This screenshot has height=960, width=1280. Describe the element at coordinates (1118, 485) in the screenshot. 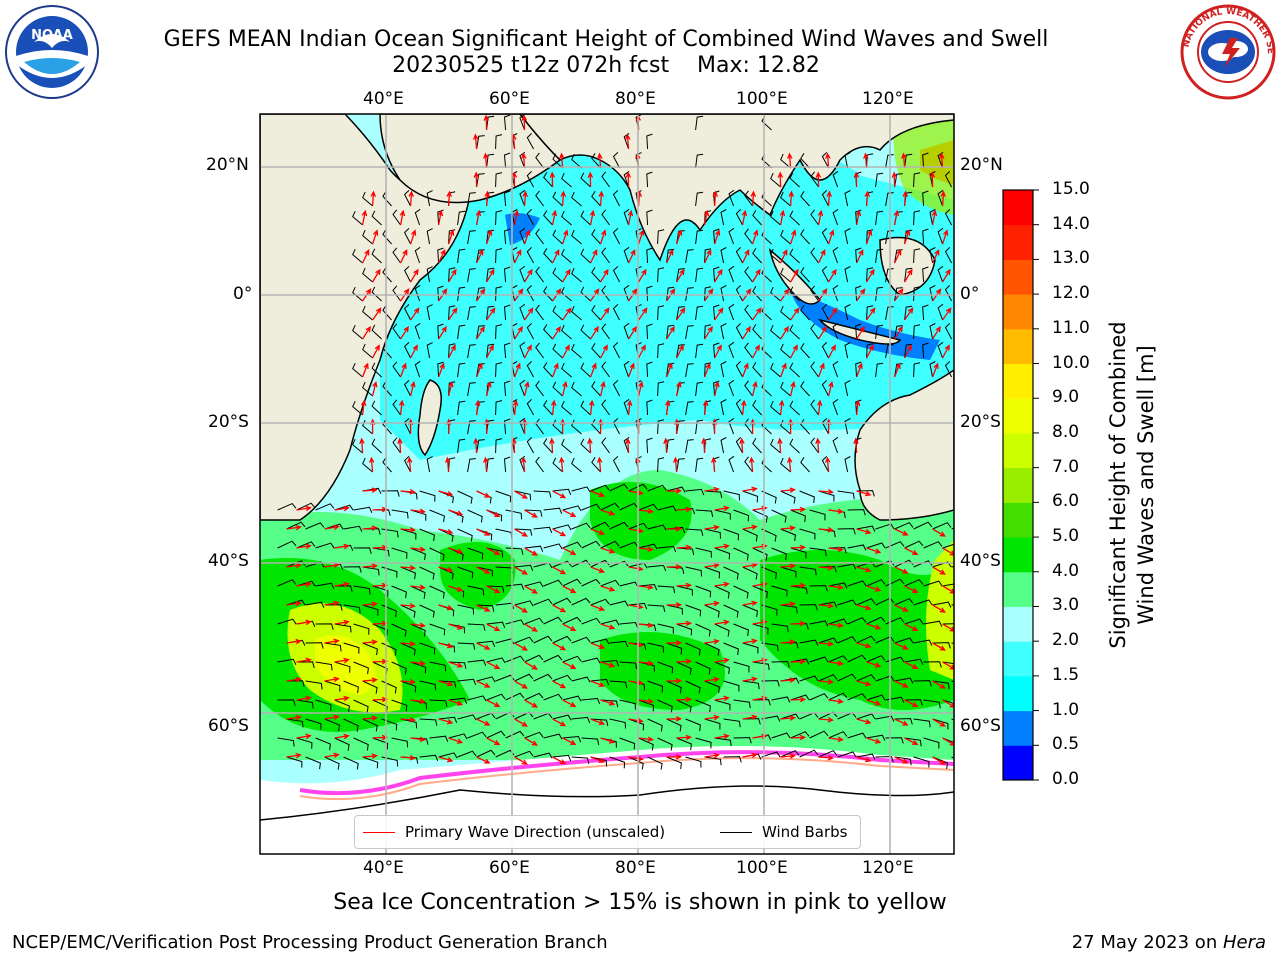

I see `colorbar-title-line1: Significant Height of Combined` at that location.